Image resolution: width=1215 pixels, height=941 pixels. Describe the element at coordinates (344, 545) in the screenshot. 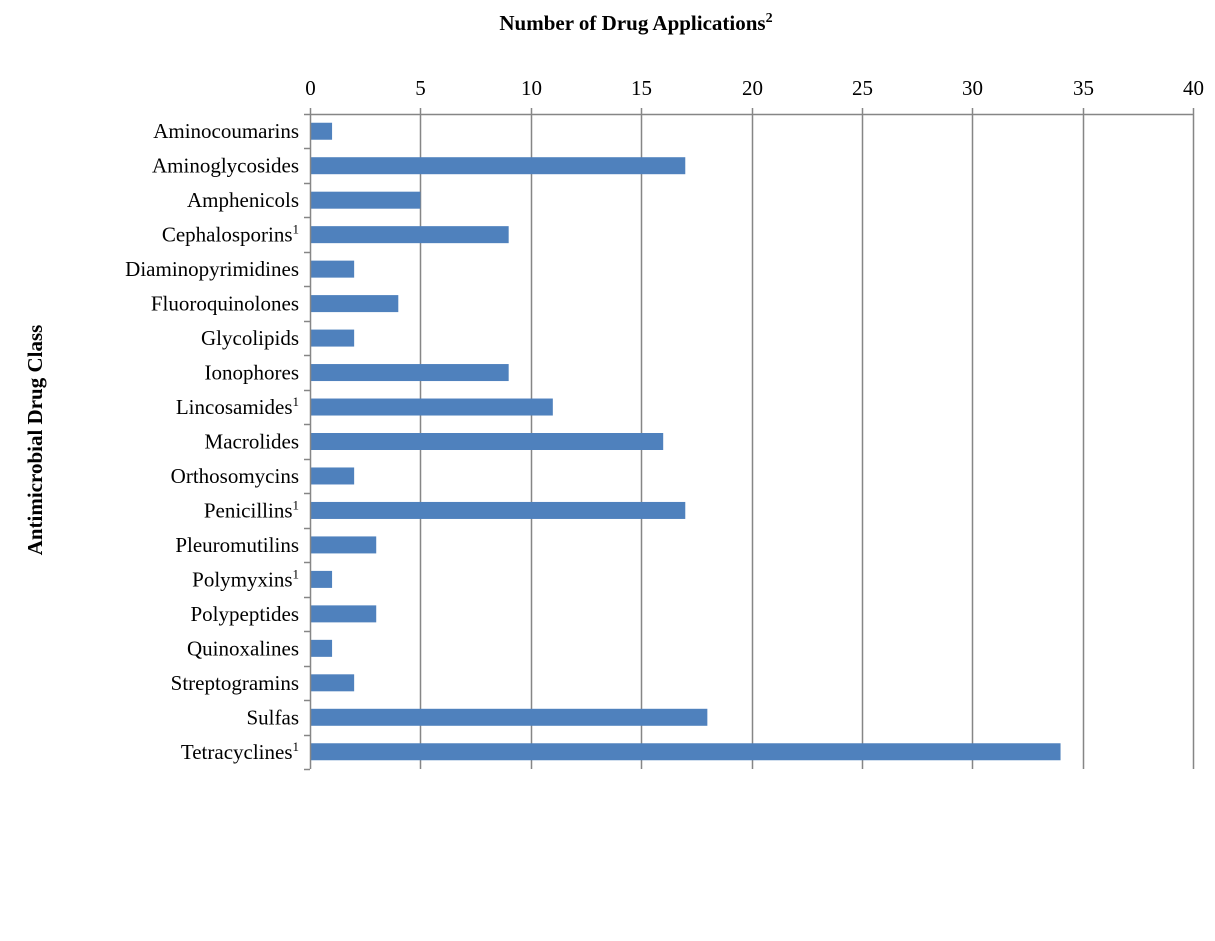

I see `bar-pleuromutilins` at that location.